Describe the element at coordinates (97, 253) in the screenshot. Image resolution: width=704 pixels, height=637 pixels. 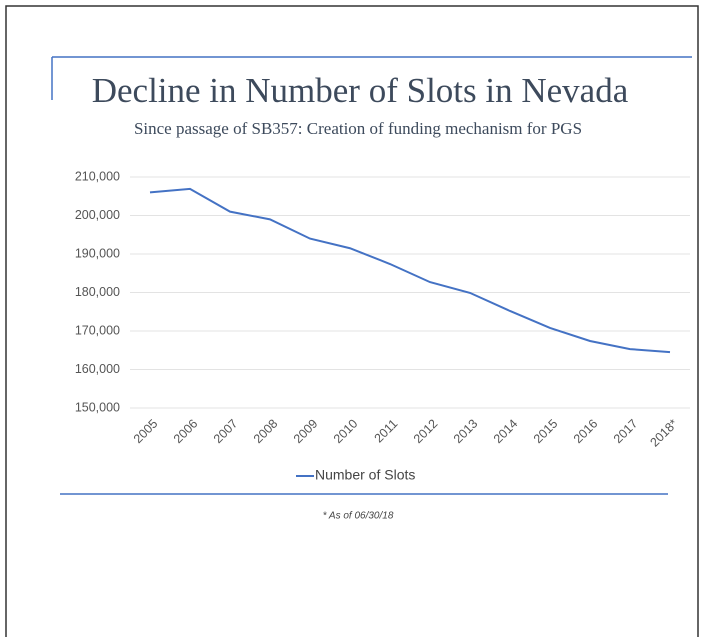
I see `y-tick-label: 190,000` at that location.